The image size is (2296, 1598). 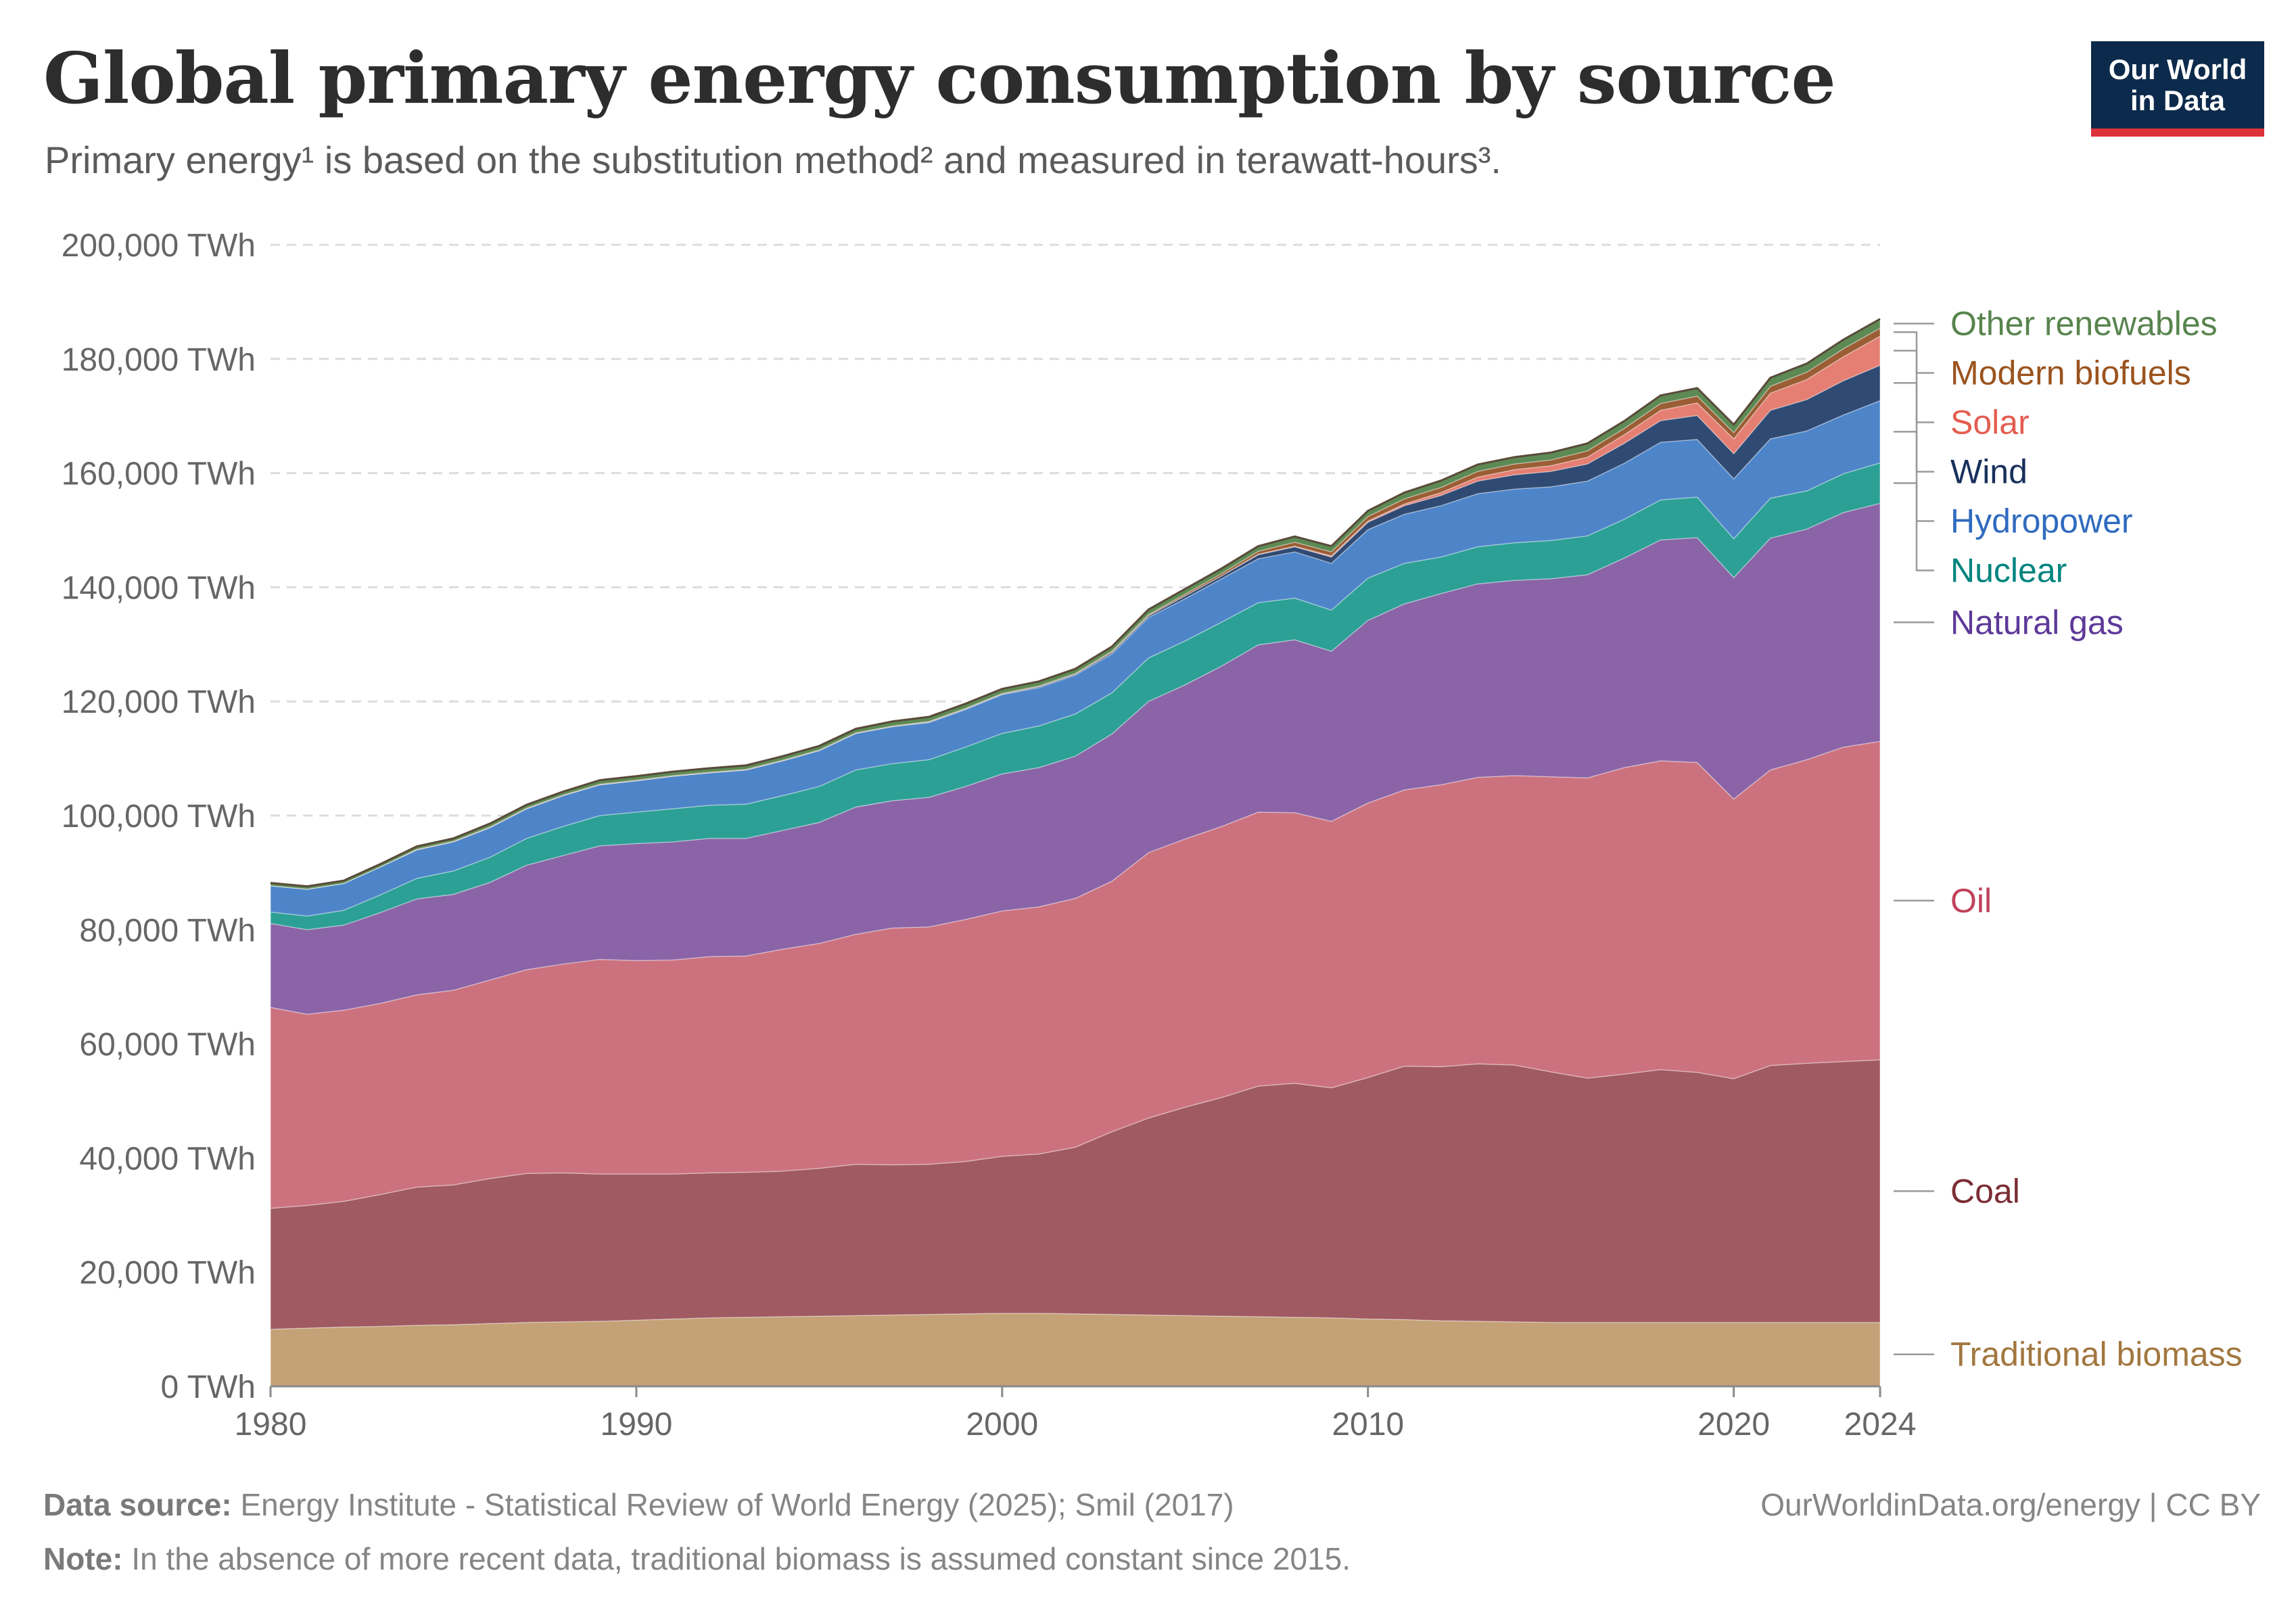 What do you see at coordinates (1990, 422) in the screenshot?
I see `series-label-solar: Solar` at bounding box center [1990, 422].